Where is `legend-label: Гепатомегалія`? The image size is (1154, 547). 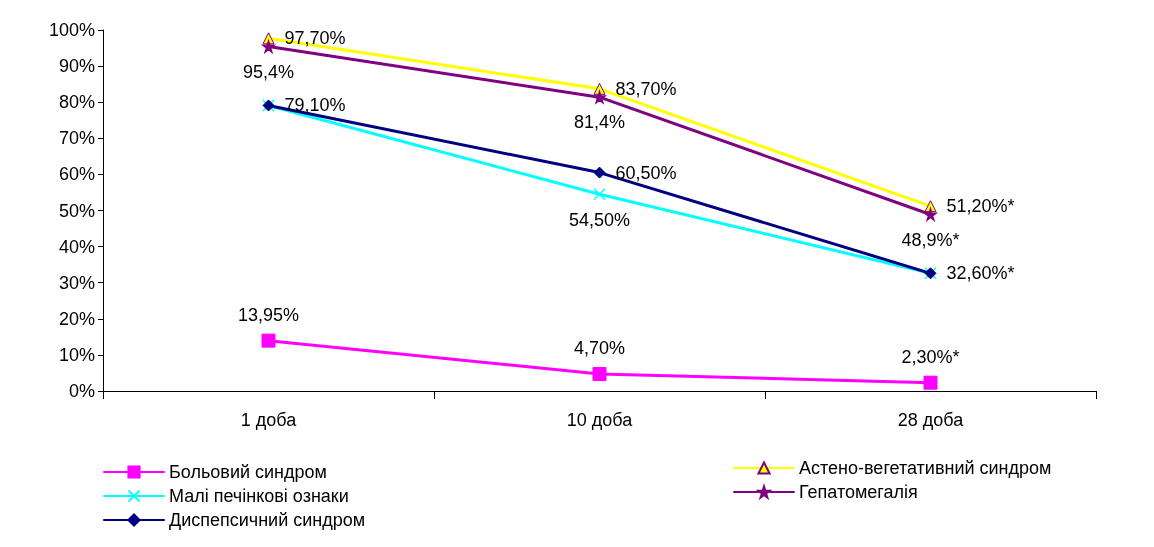 legend-label: Гепатомегалія is located at coordinates (858, 492).